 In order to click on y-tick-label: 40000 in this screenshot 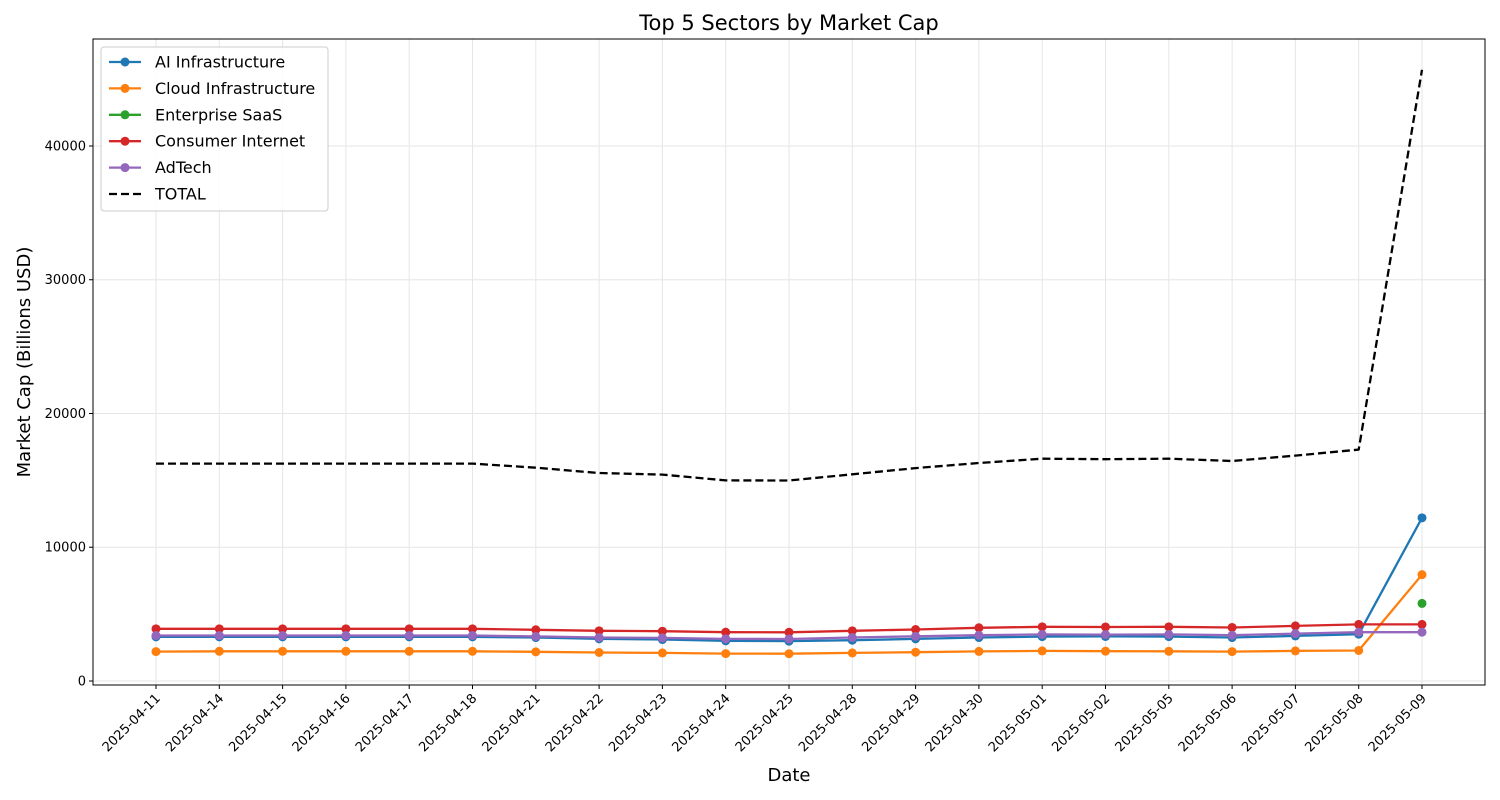, I will do `click(65, 146)`.